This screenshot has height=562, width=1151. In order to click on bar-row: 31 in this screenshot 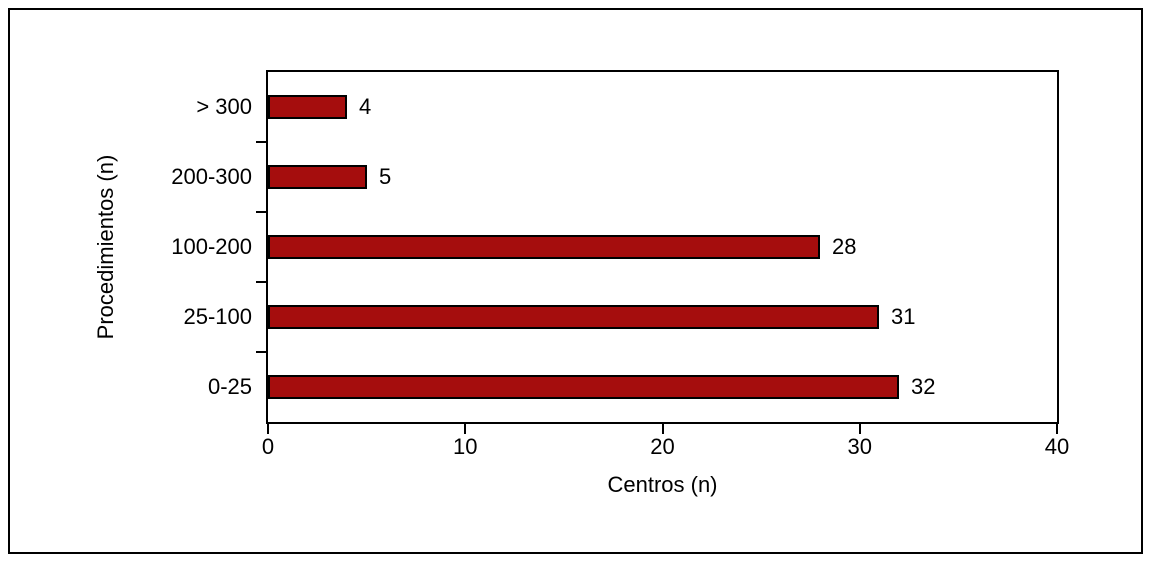, I will do `click(662, 317)`.